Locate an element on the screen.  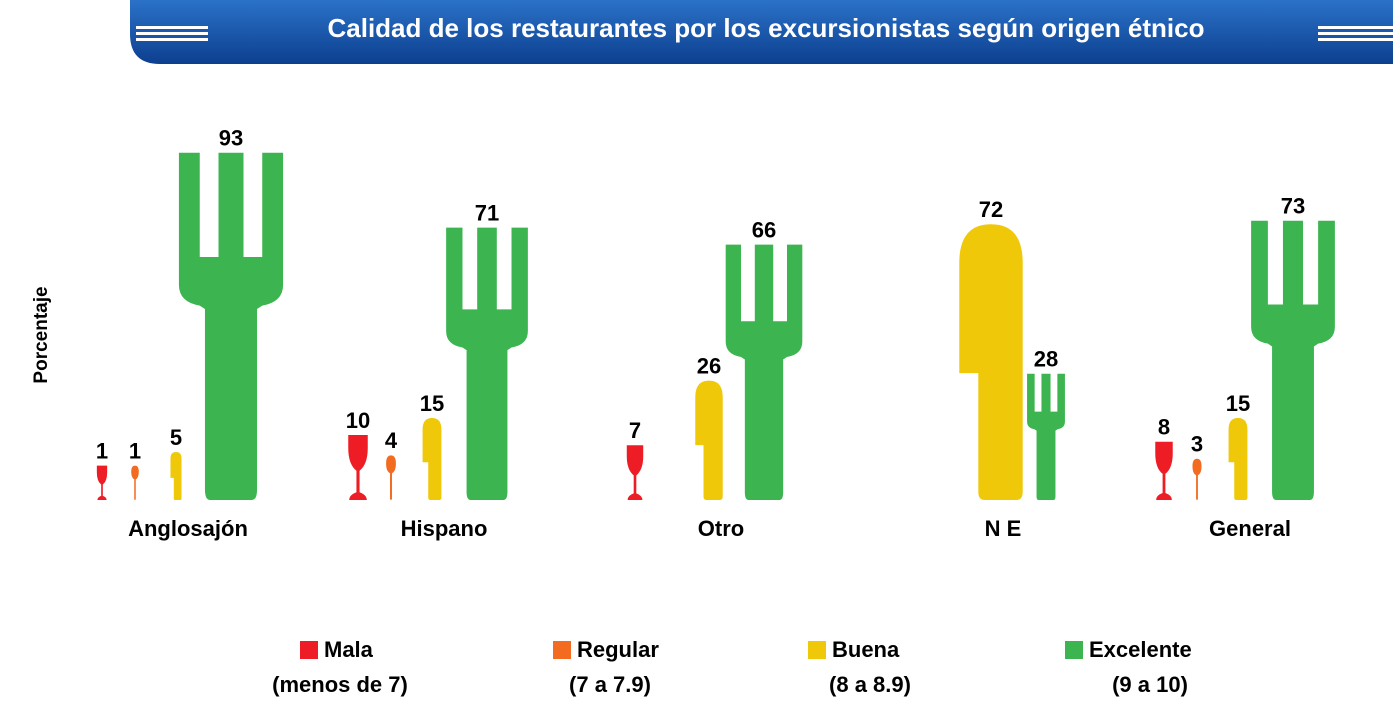
legend-label: Buena is located at coordinates (866, 649).